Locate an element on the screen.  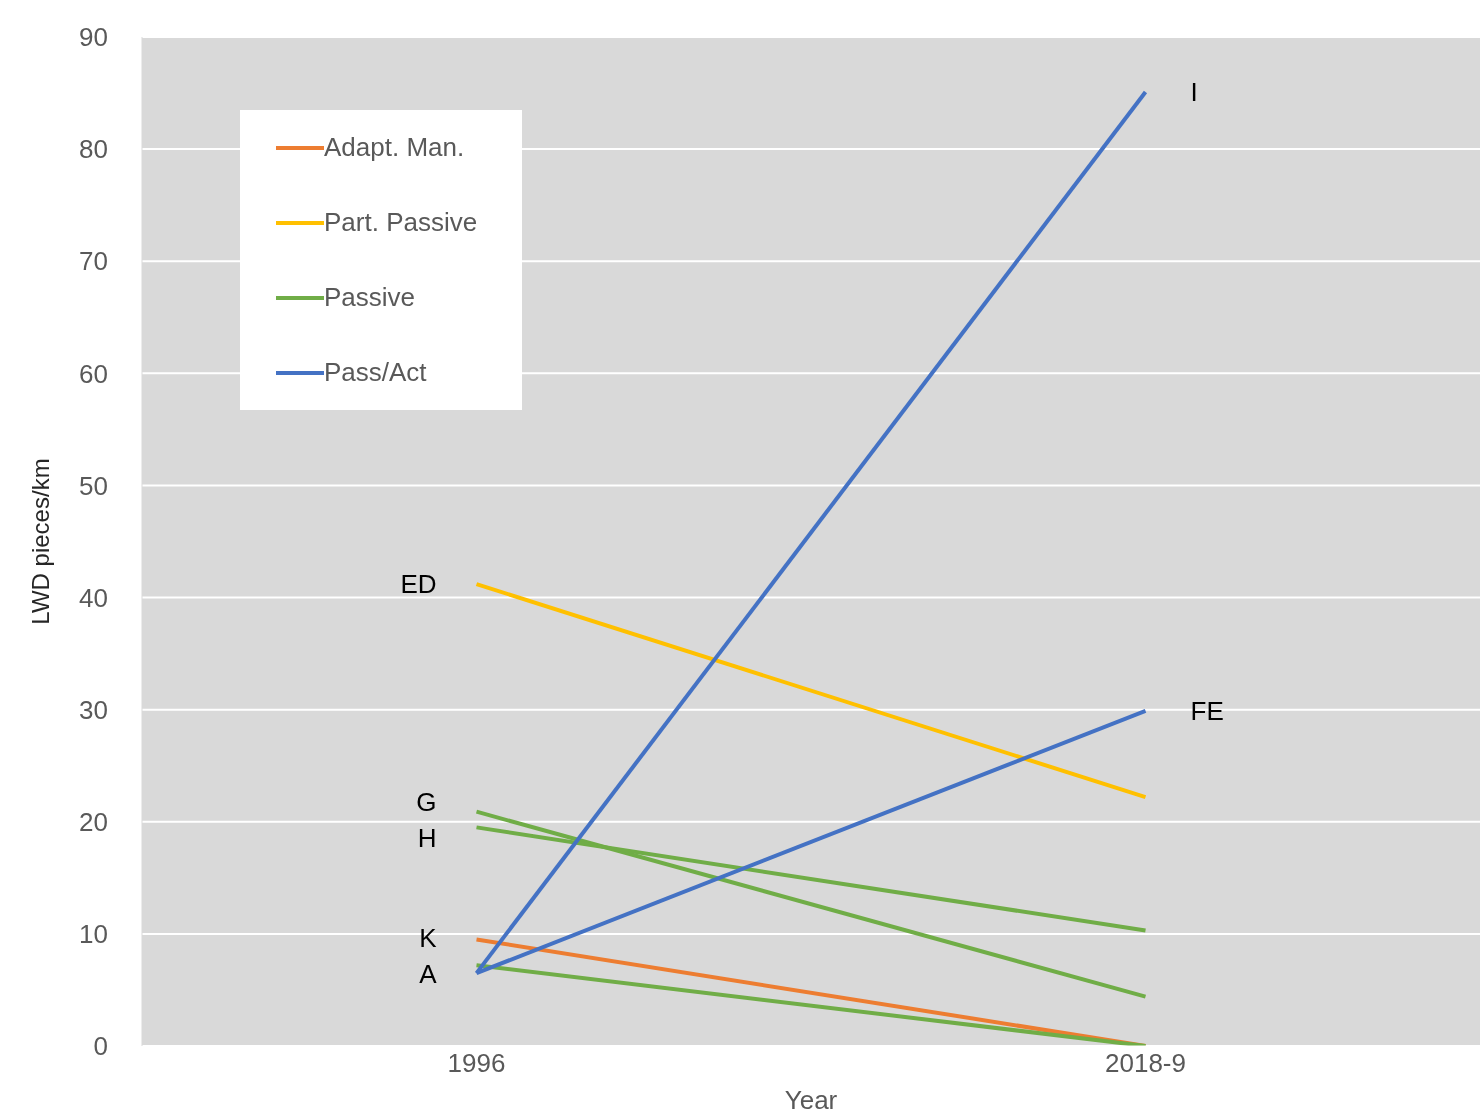
y-tick-label: 80 is located at coordinates (93, 149).